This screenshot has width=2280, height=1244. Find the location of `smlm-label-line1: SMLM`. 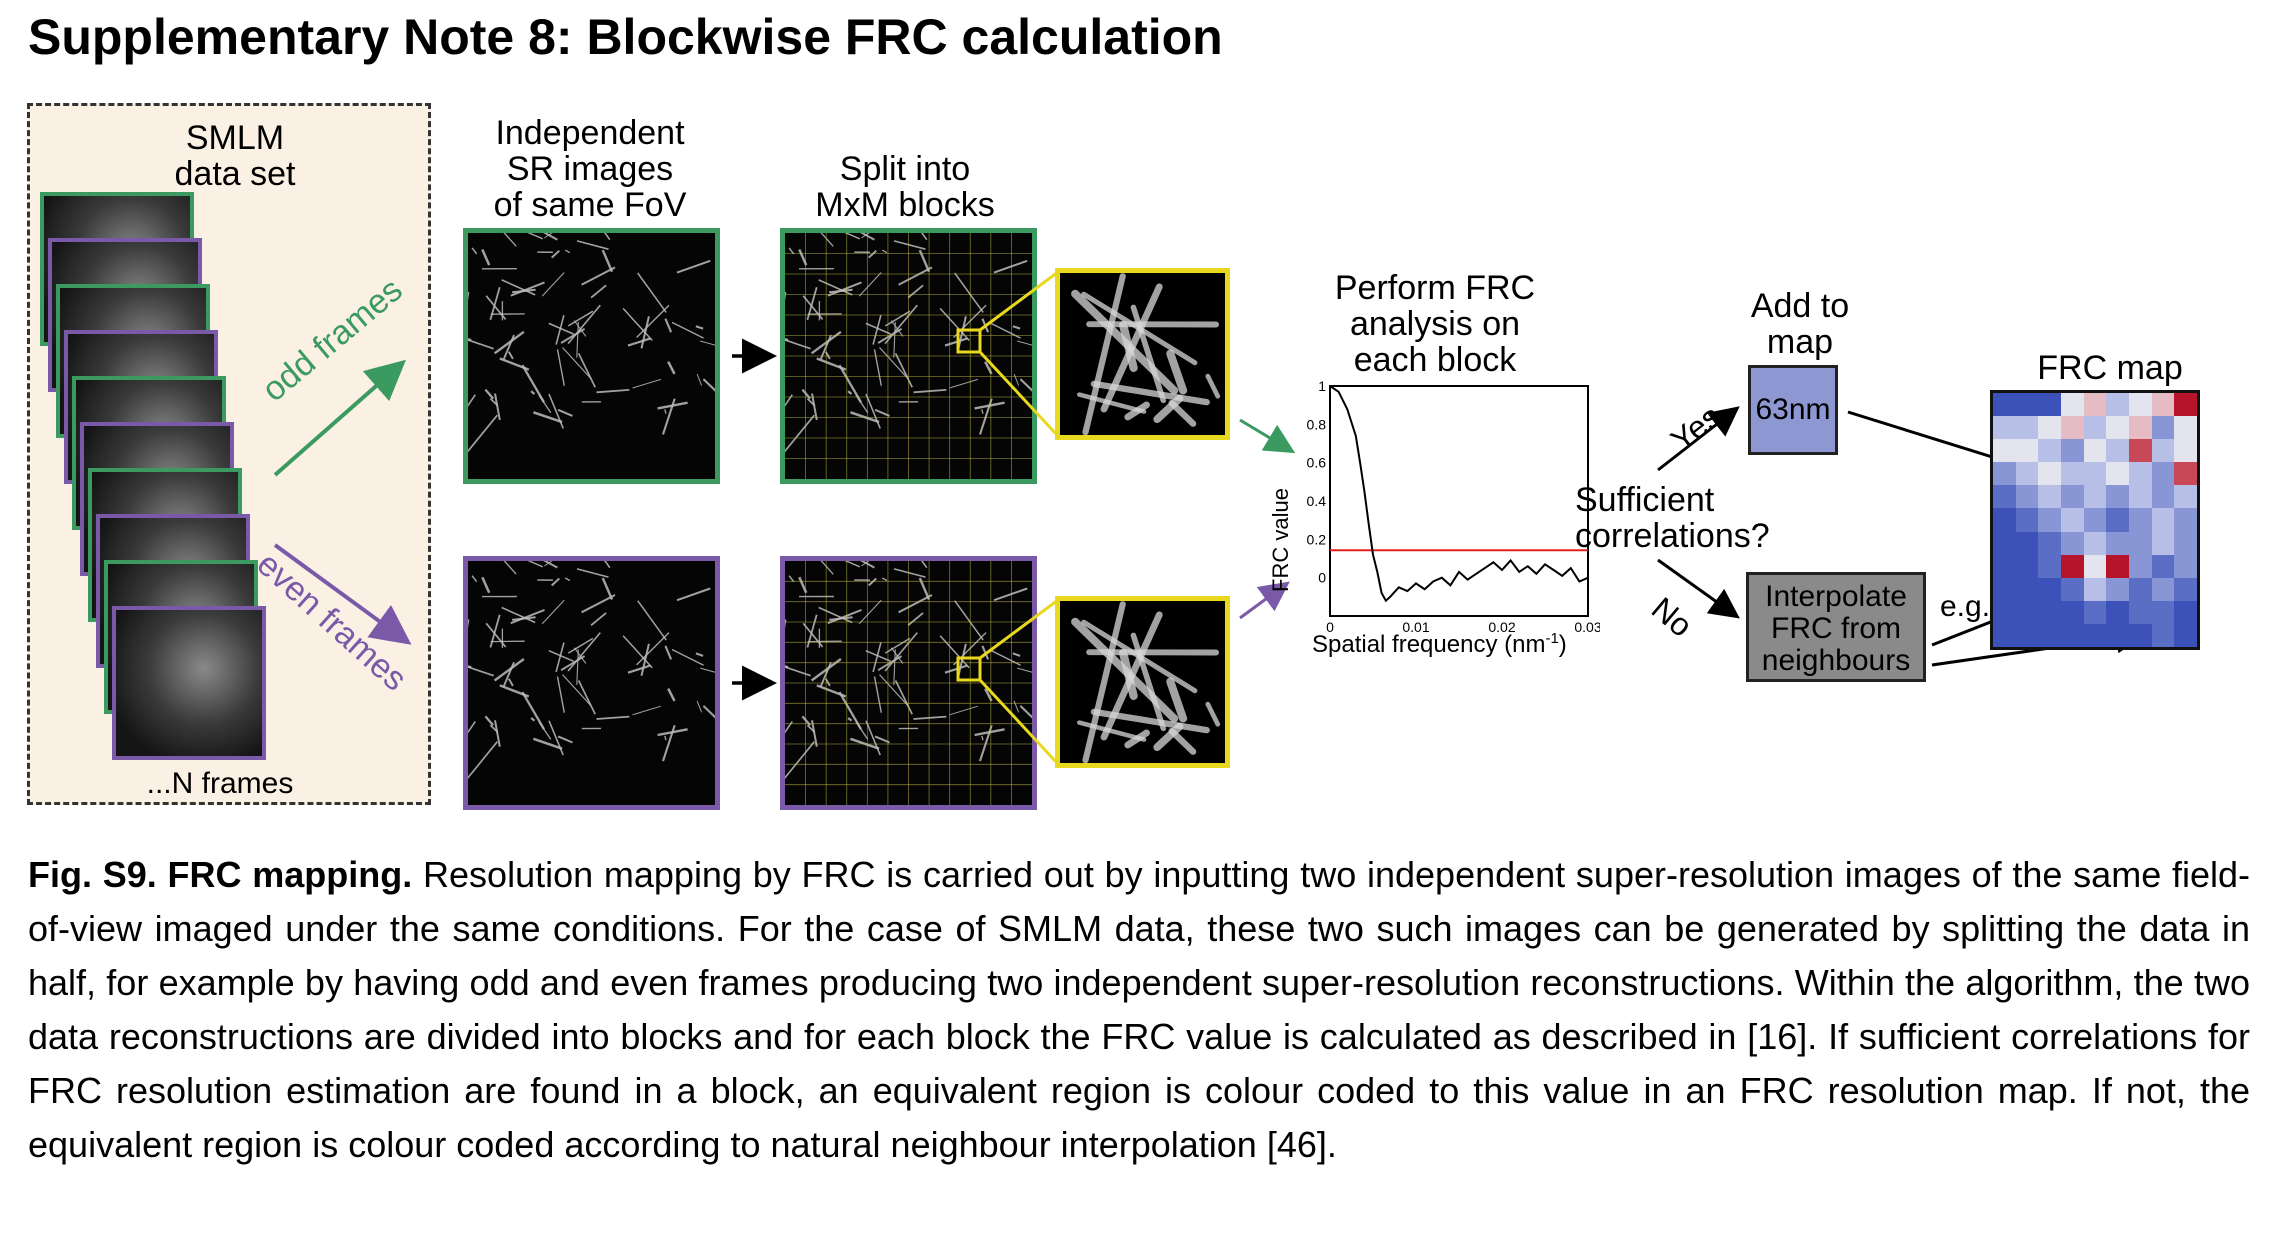

smlm-label-line1: SMLM is located at coordinates (235, 138).